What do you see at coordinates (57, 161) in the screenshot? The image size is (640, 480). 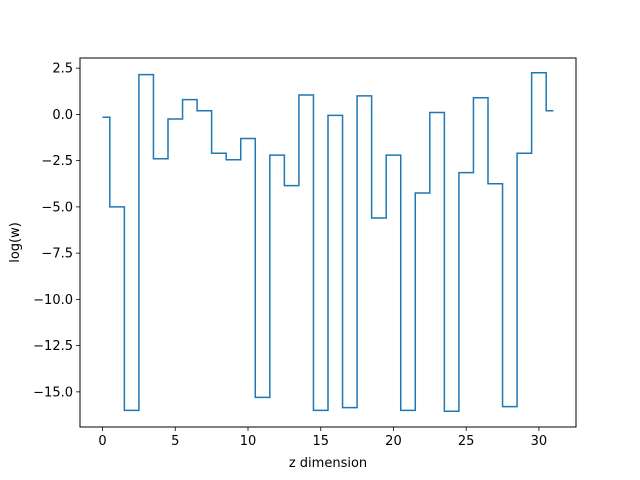 I see `y-tick-label: −2.5` at bounding box center [57, 161].